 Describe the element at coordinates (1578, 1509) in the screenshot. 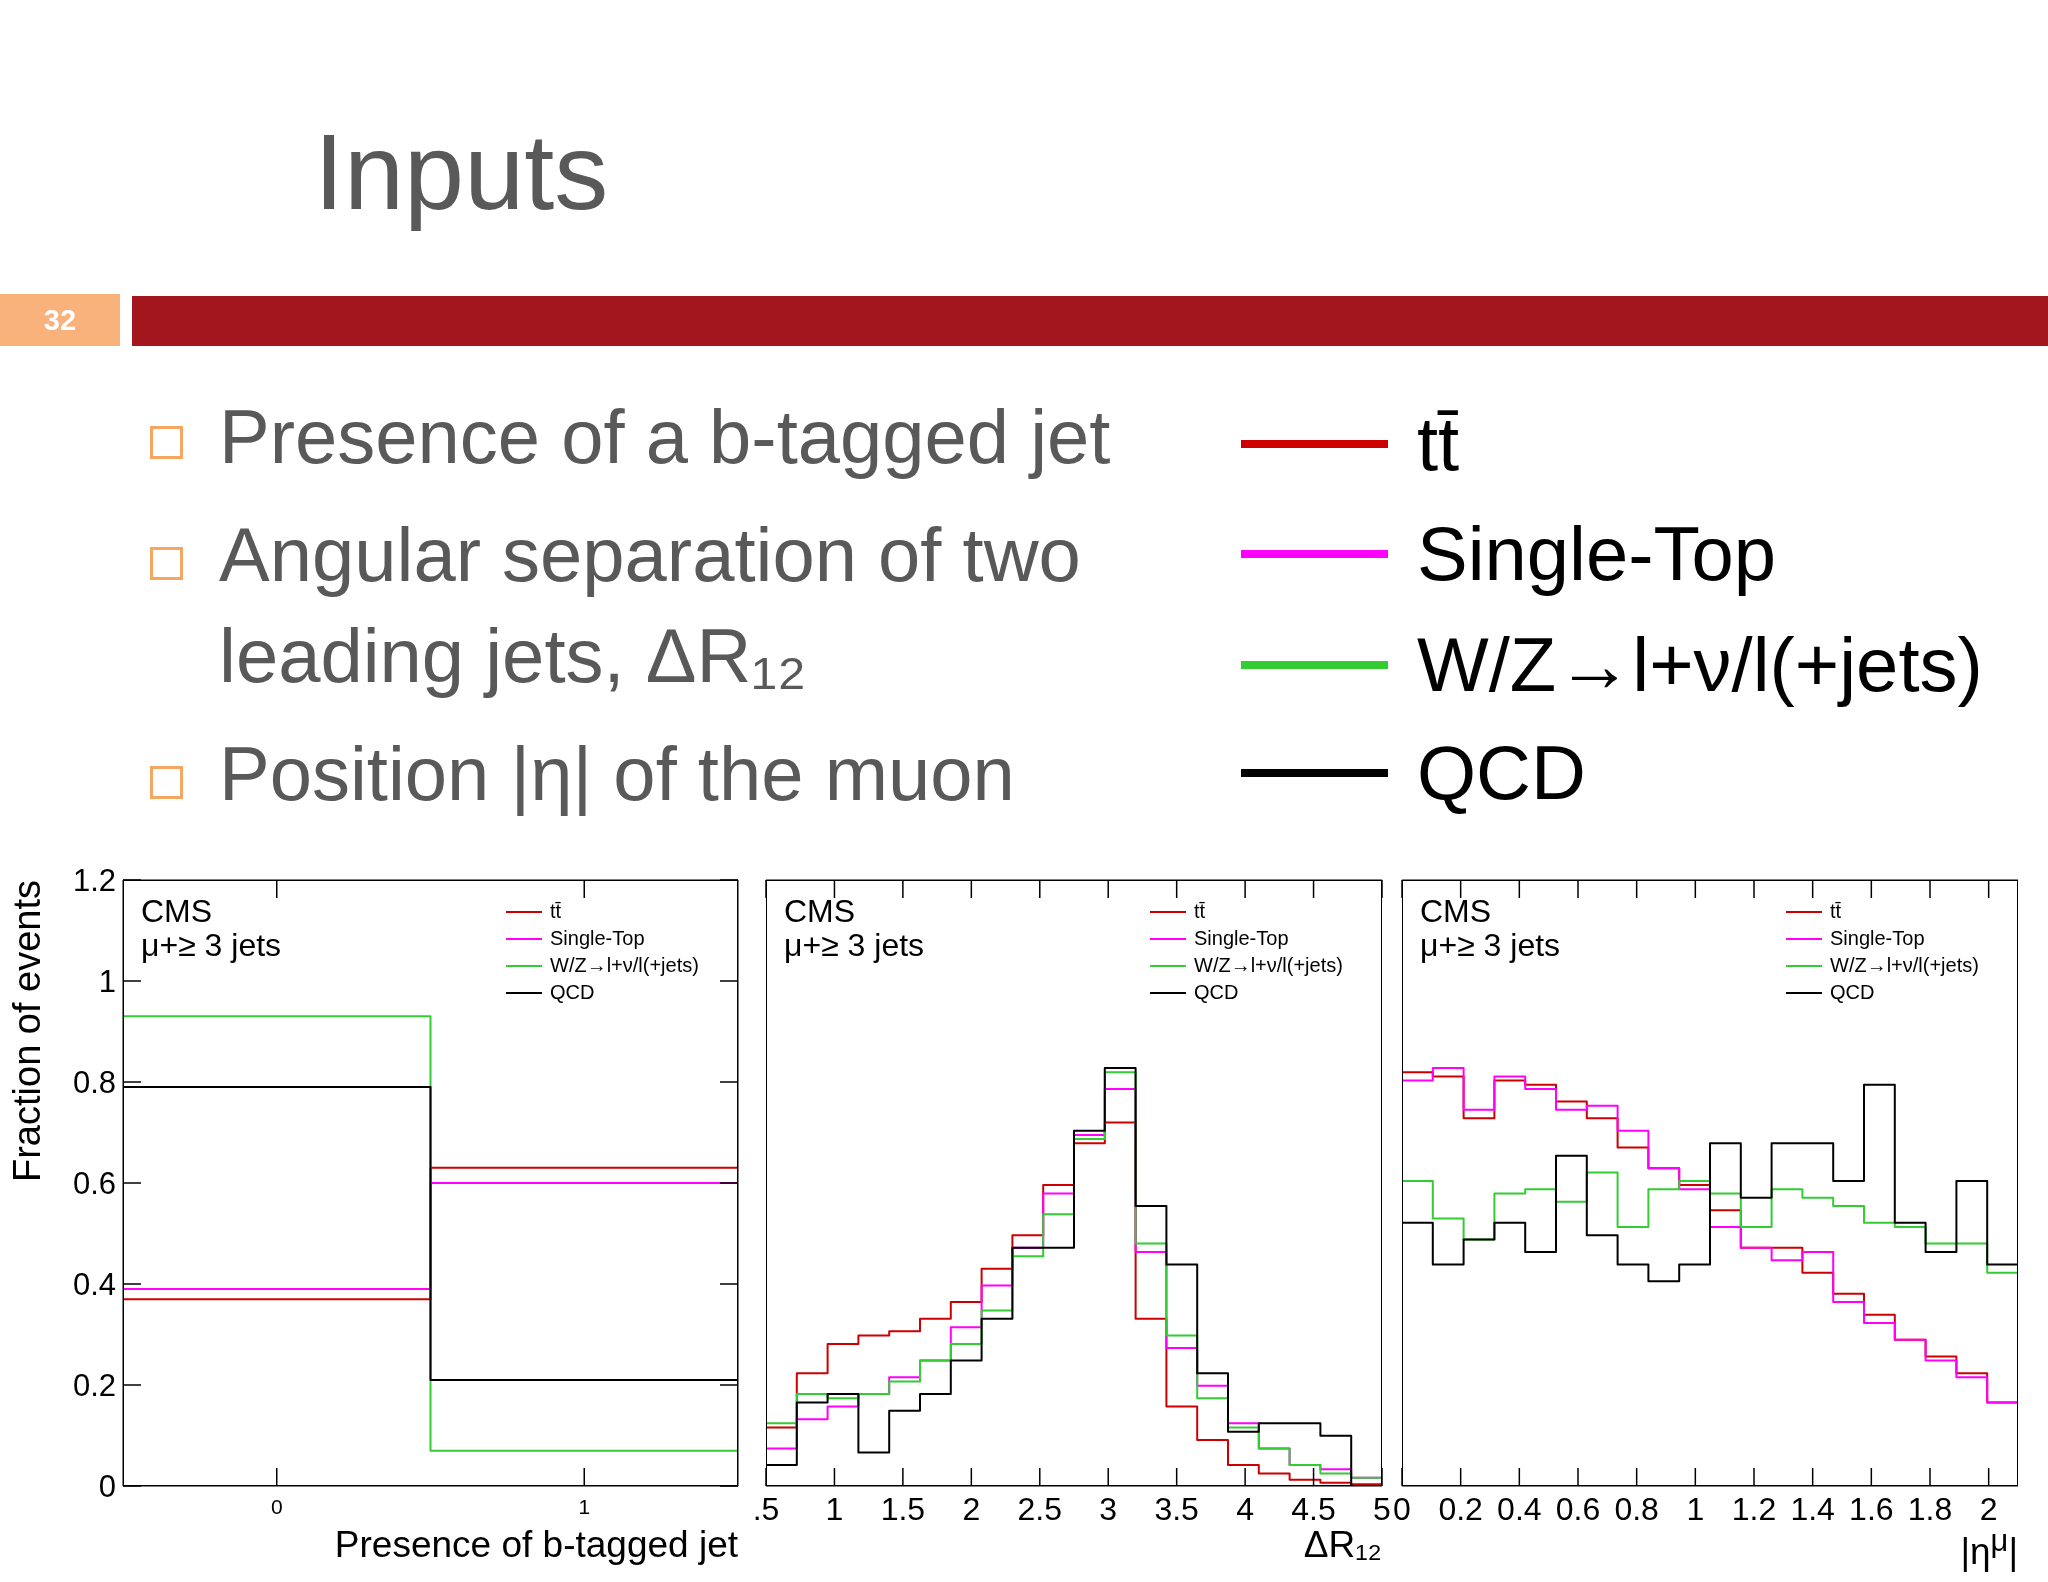

I see `x-tick-label: 0.6` at that location.